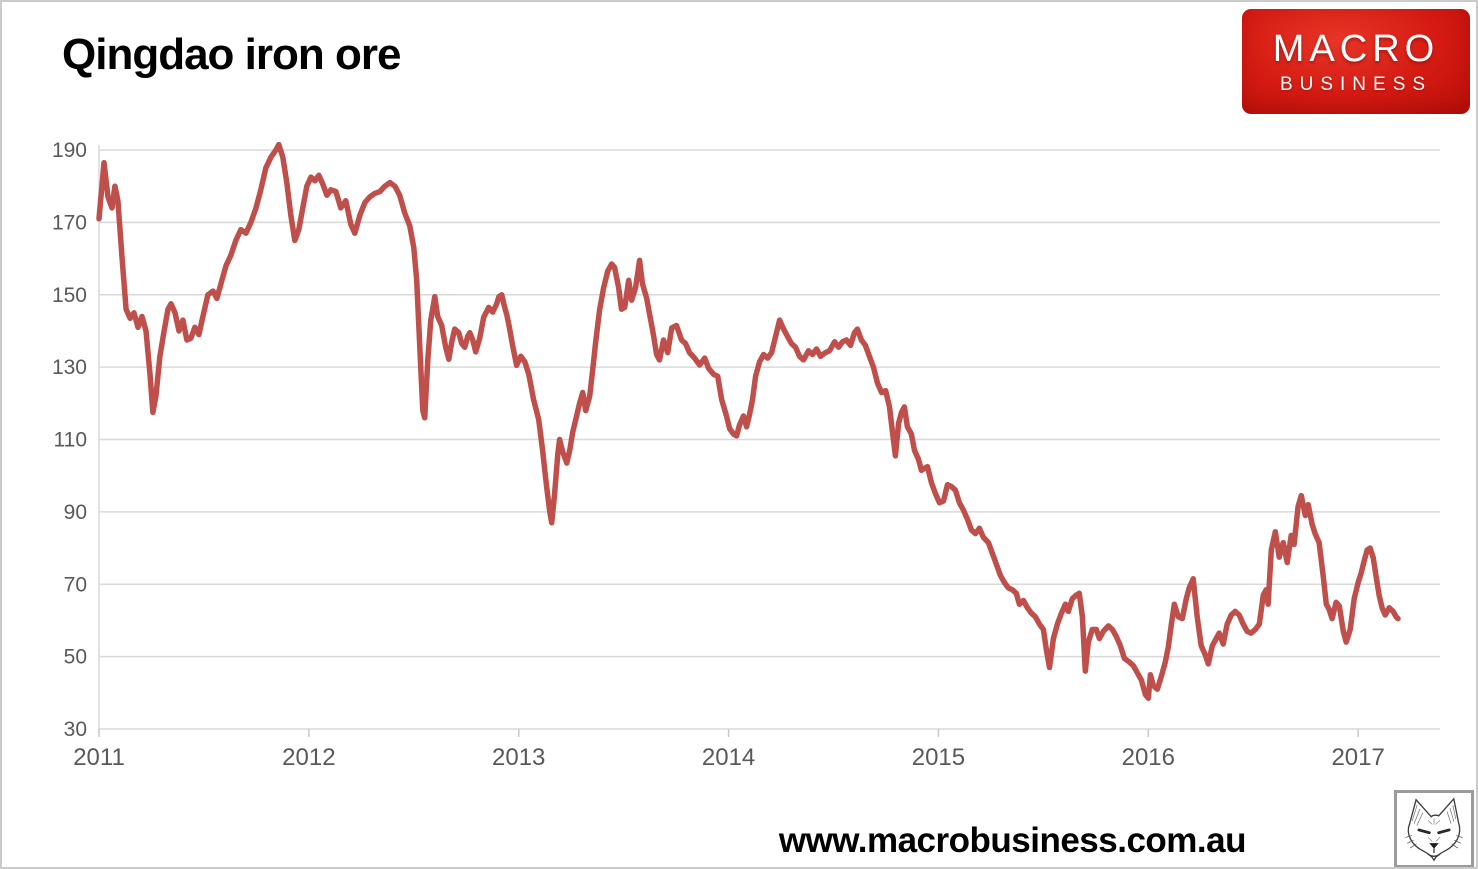 The width and height of the screenshot is (1478, 869). Describe the element at coordinates (938, 757) in the screenshot. I see `x-tick-label: 2015` at that location.